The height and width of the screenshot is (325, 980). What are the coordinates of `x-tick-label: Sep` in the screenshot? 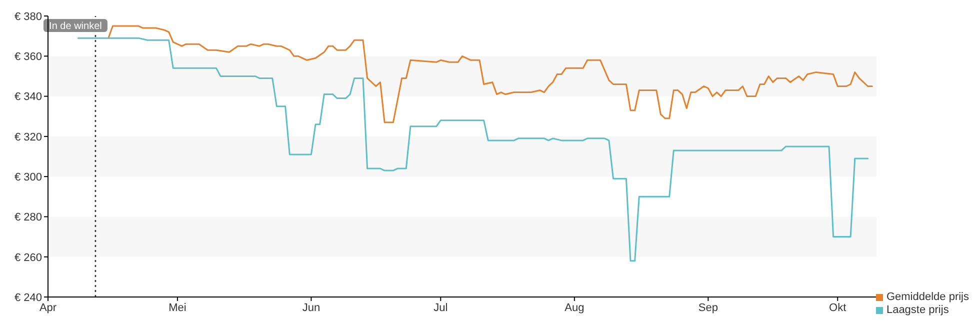 It's located at (708, 308).